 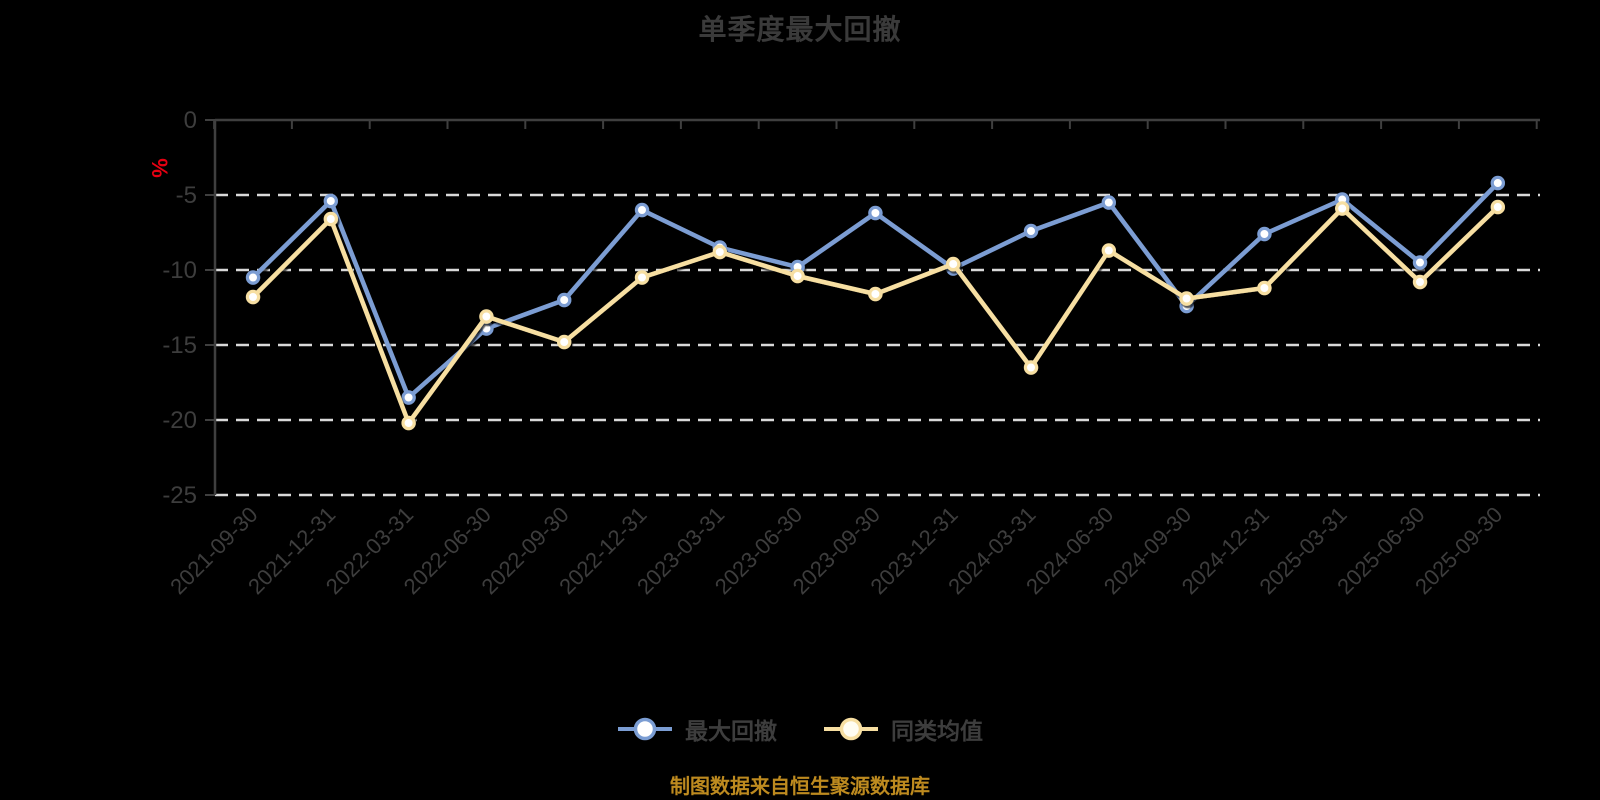 What do you see at coordinates (179, 270) in the screenshot?
I see `y-axis-tick-label: -10` at bounding box center [179, 270].